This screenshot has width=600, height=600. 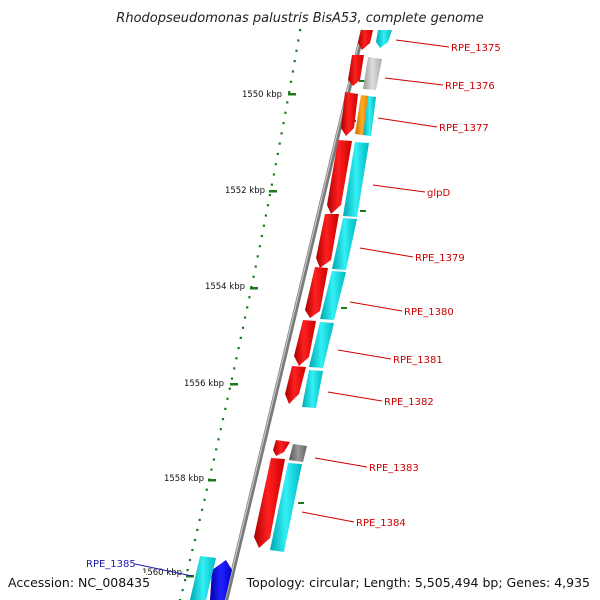 I want to click on gene-rpe-1383-block, so click(x=298, y=453).